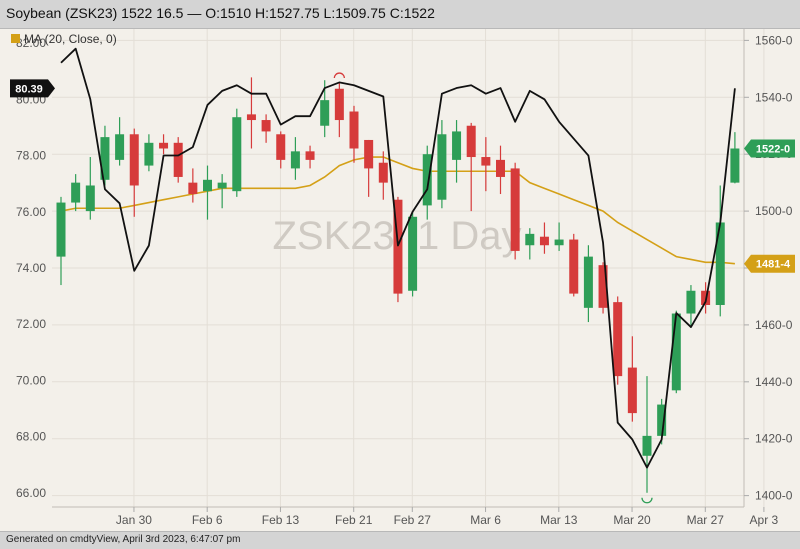 The width and height of the screenshot is (800, 549). I want to click on right-axis-tick-label: 1540-0, so click(774, 97).